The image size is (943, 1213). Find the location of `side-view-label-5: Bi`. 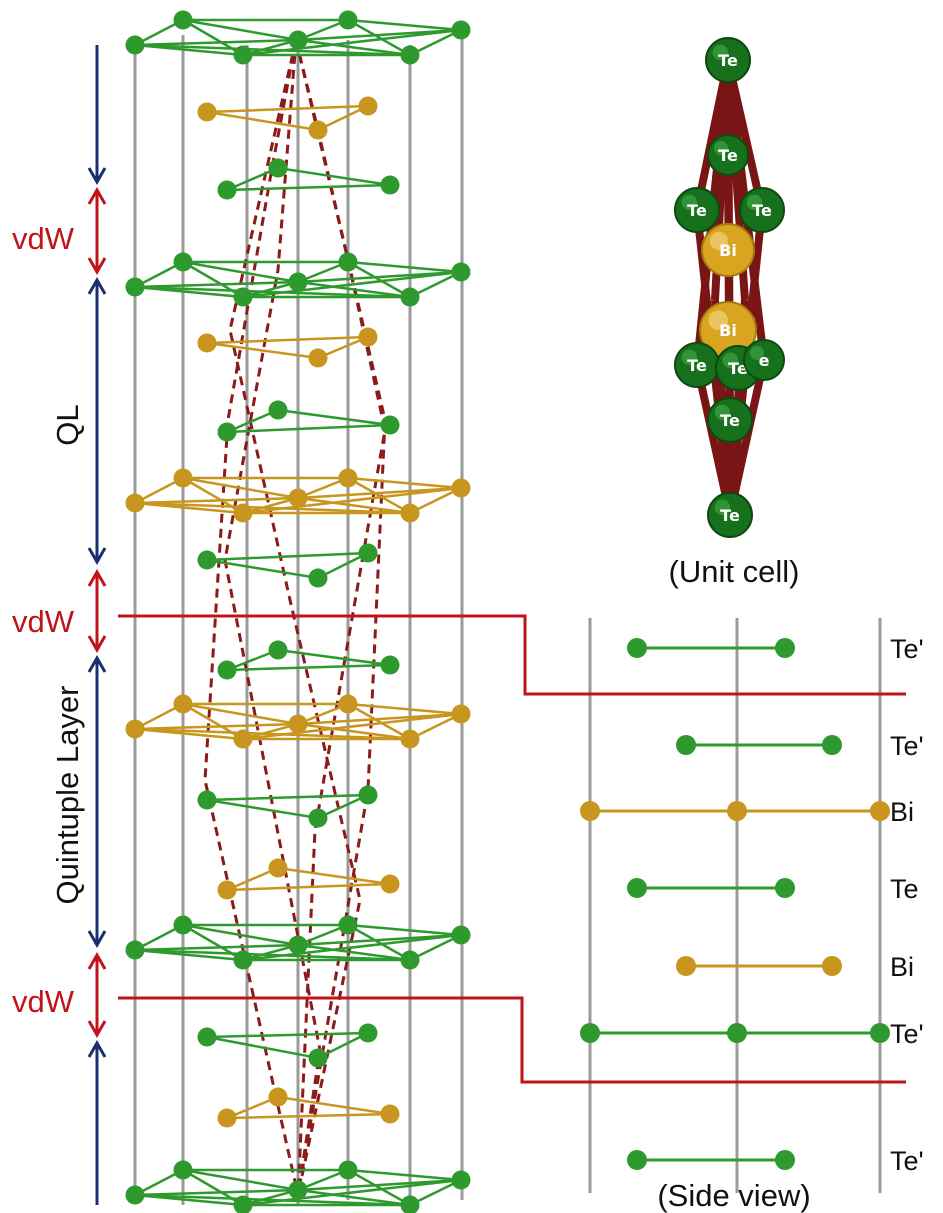

side-view-label-5: Bi is located at coordinates (902, 967).